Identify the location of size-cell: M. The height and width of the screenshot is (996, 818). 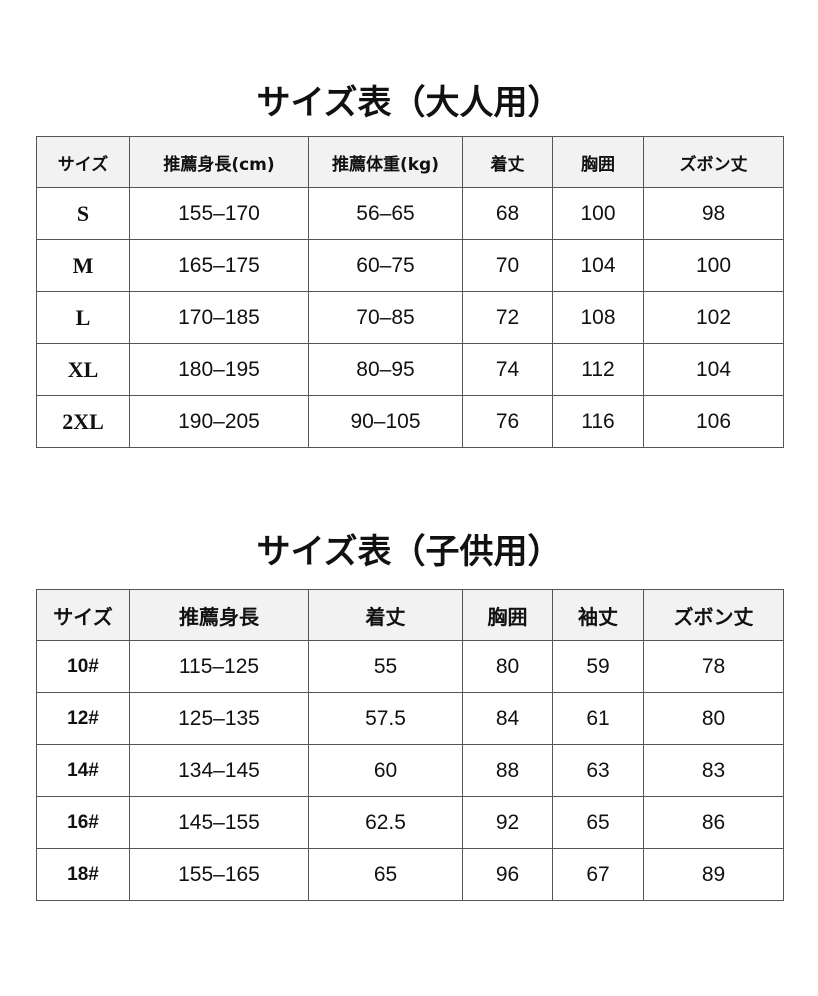
(83, 265).